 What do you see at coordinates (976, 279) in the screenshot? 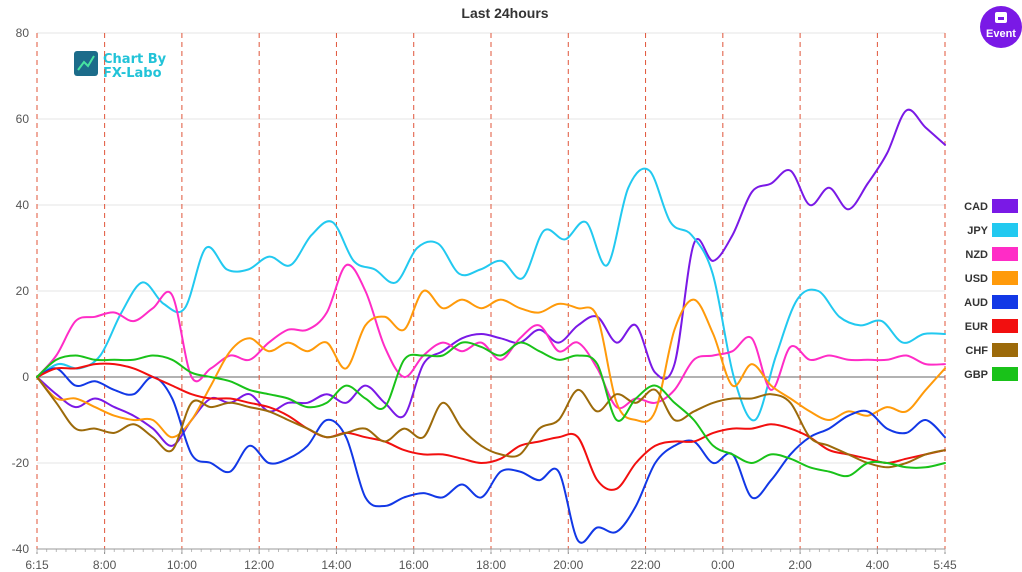
I see `legend-label-usd: USD` at bounding box center [976, 279].